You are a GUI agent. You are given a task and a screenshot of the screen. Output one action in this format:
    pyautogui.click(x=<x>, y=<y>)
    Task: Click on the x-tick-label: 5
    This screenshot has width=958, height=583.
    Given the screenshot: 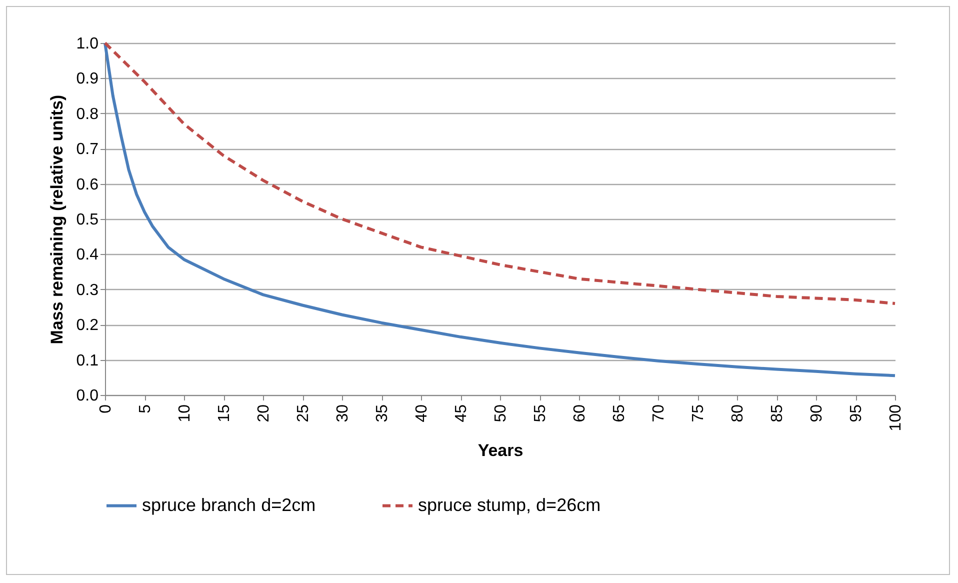 What is the action you would take?
    pyautogui.click(x=145, y=409)
    